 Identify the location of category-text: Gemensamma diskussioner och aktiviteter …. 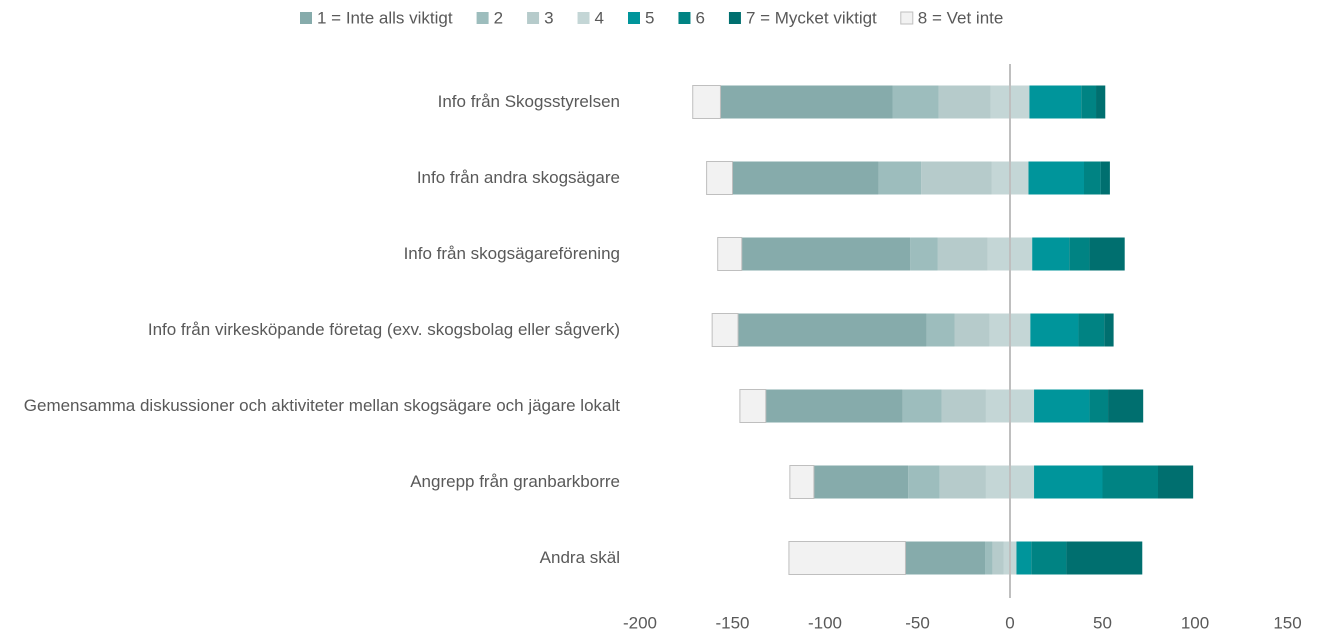
(321, 405).